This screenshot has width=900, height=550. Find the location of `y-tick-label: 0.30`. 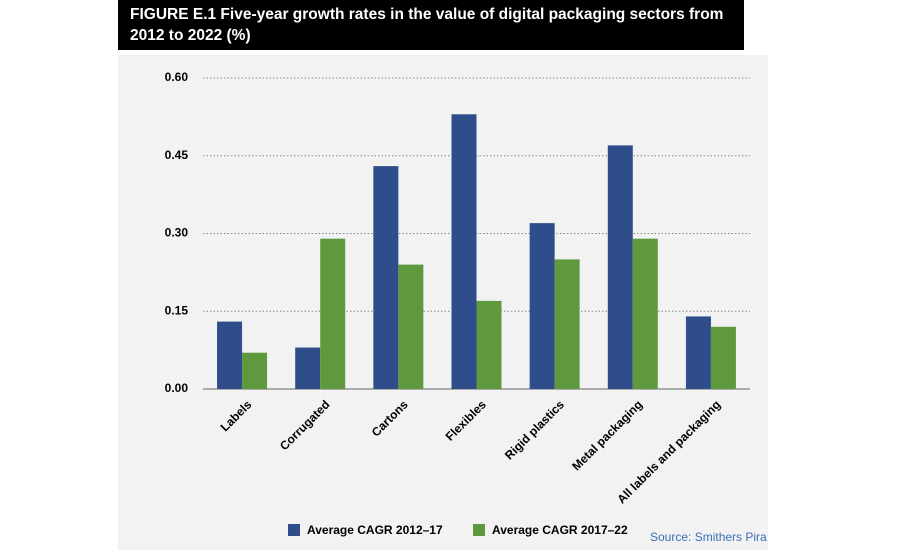

y-tick-label: 0.30 is located at coordinates (177, 233).